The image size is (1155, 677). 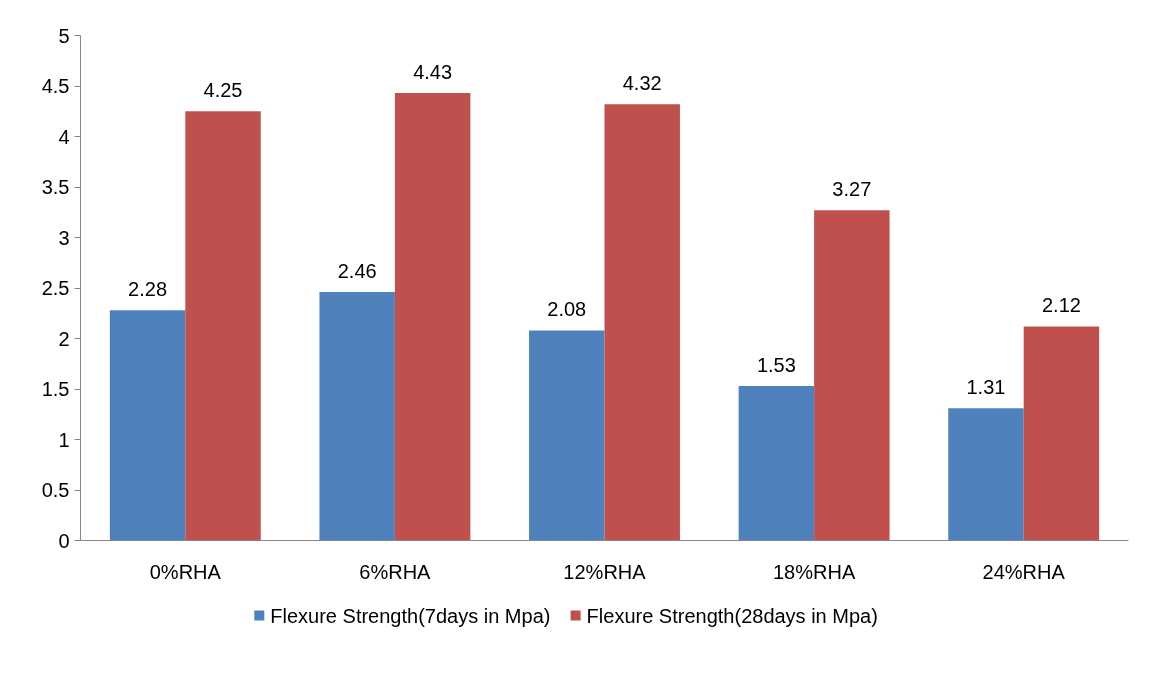 I want to click on data-label: 3.27, so click(x=852, y=189).